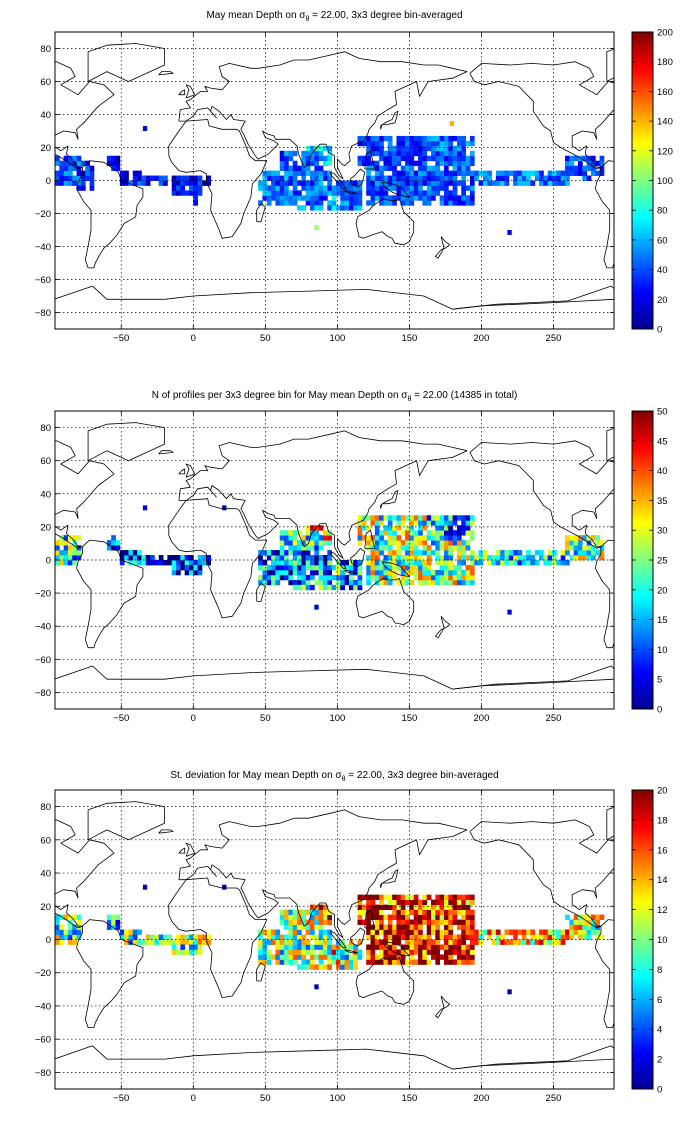  I want to click on chart-title-subscript: θ, so click(409, 399).